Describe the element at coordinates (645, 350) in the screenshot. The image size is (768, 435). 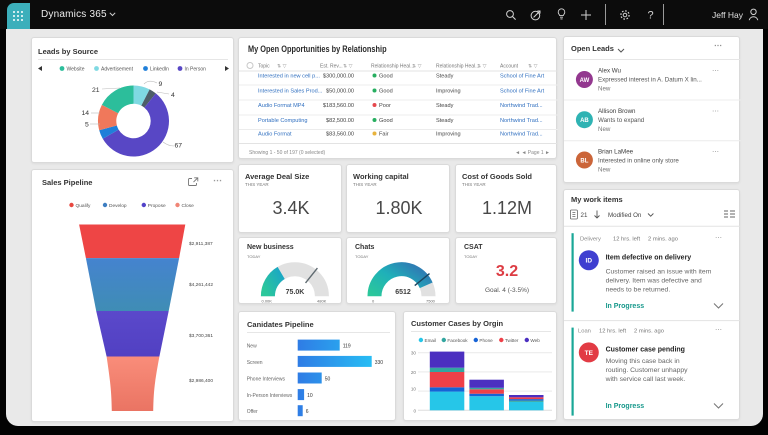
I see `svg-text: Customer case pending` at that location.